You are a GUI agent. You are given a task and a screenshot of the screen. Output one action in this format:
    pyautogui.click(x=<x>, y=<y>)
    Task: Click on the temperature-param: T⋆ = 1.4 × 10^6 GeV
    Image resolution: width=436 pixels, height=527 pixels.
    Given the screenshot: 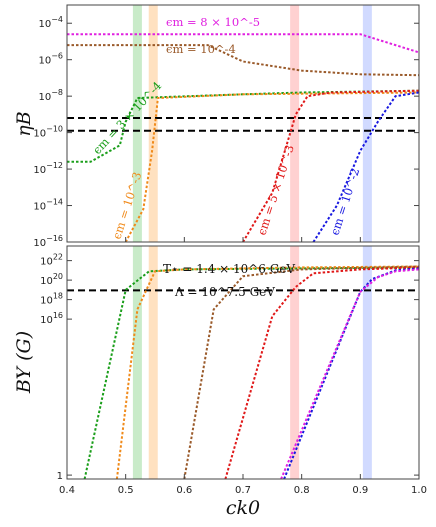 What is the action you would take?
    pyautogui.click(x=229, y=269)
    